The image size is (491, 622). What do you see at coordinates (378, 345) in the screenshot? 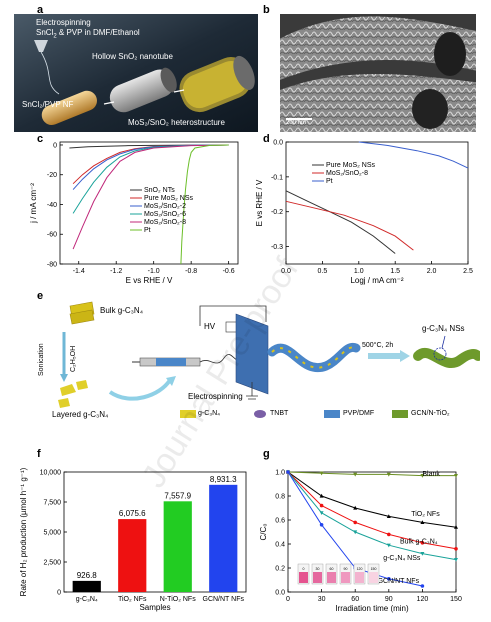
I see `label-annealing: 500°C, 2h` at bounding box center [378, 345].